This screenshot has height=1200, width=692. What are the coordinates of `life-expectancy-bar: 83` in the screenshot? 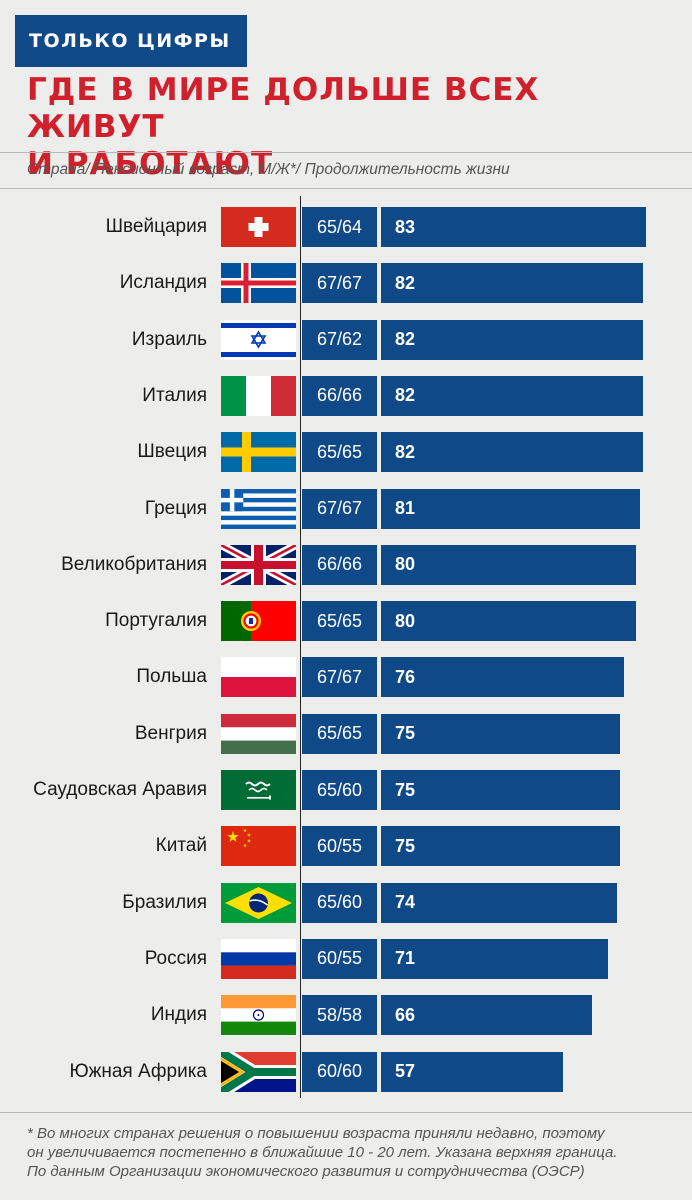 It's located at (513, 227).